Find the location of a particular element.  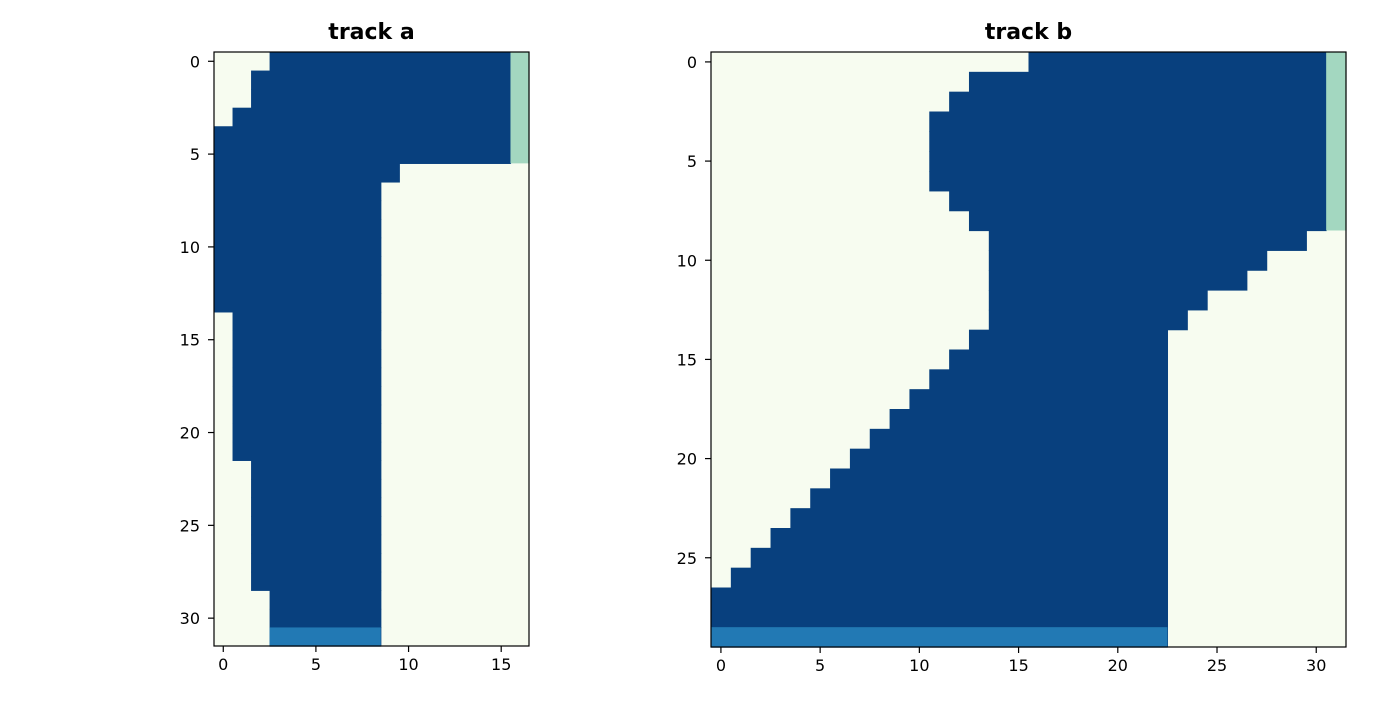

panel-title-b: track b is located at coordinates (1028, 32).